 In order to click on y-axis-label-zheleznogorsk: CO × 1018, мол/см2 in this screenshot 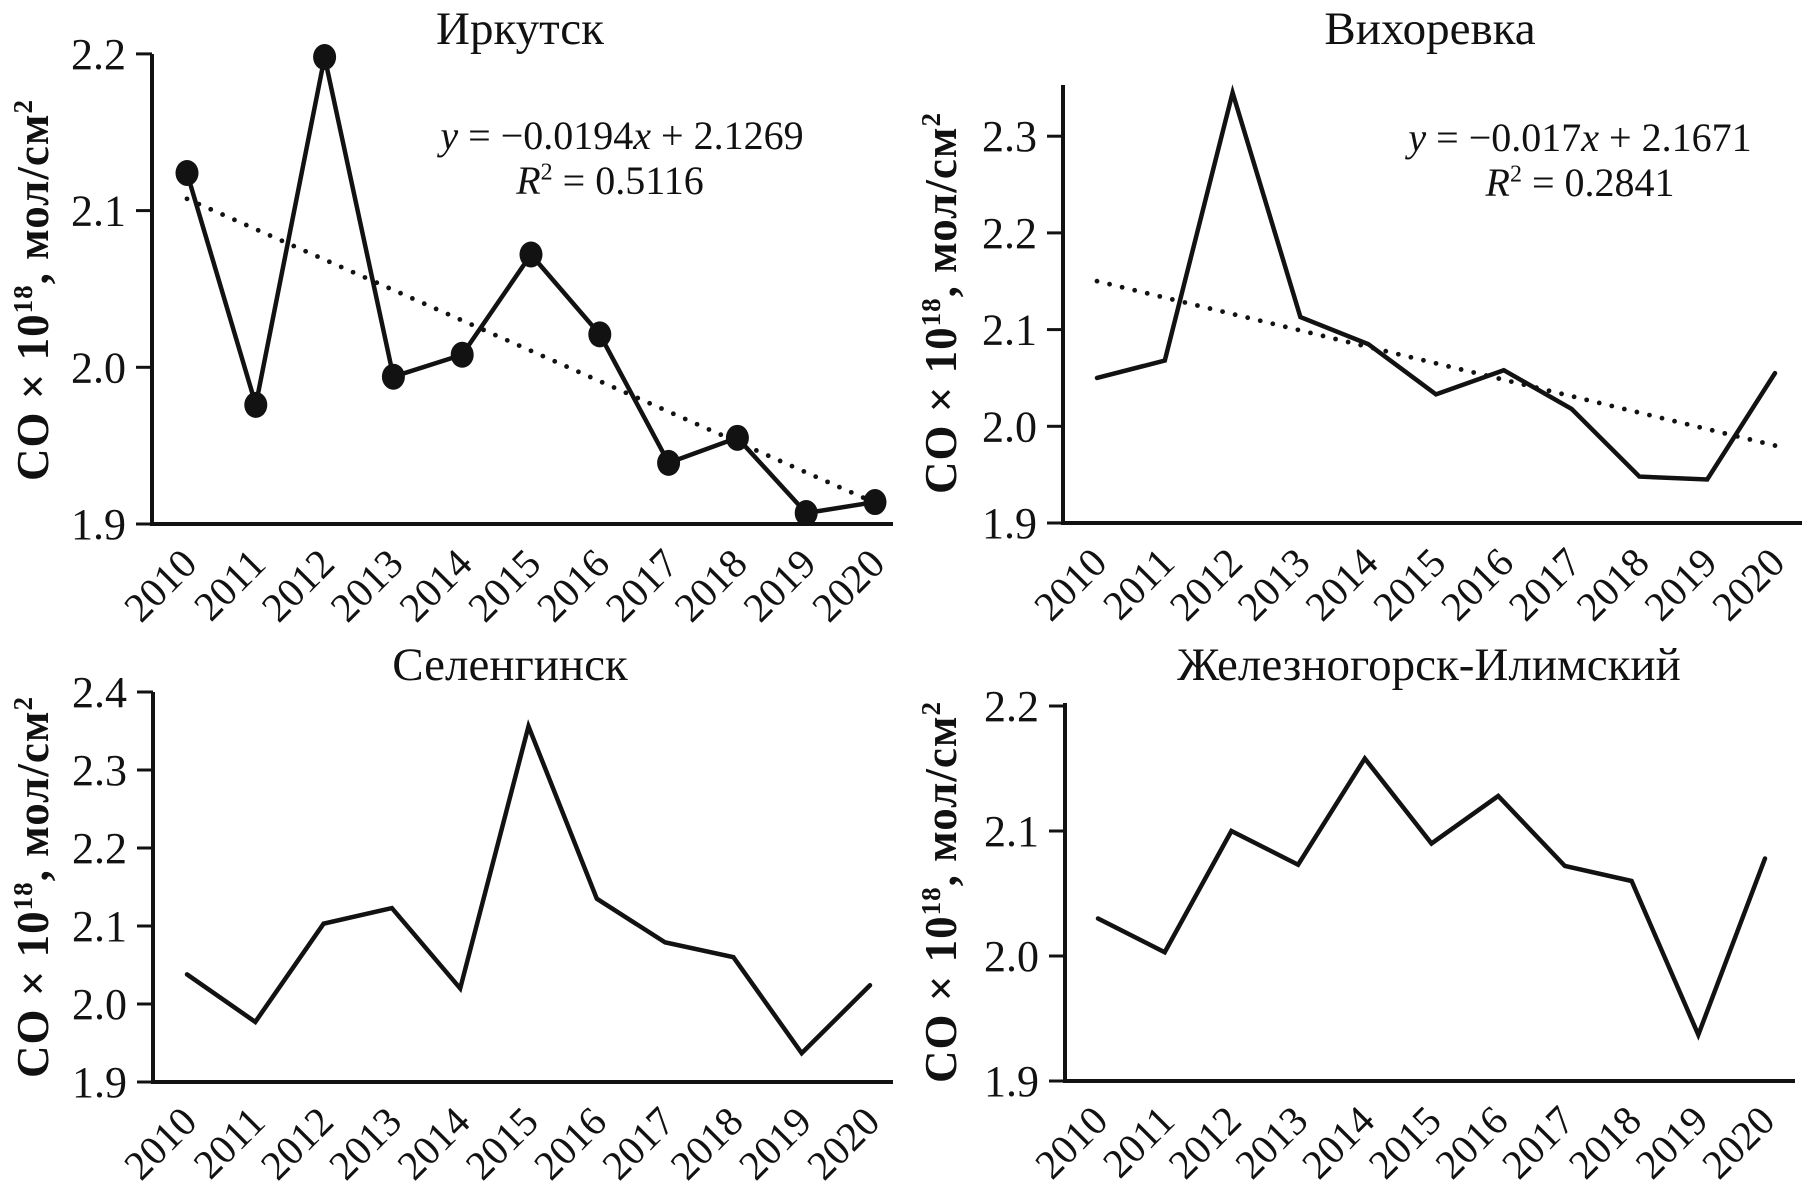, I will do `click(941, 892)`.